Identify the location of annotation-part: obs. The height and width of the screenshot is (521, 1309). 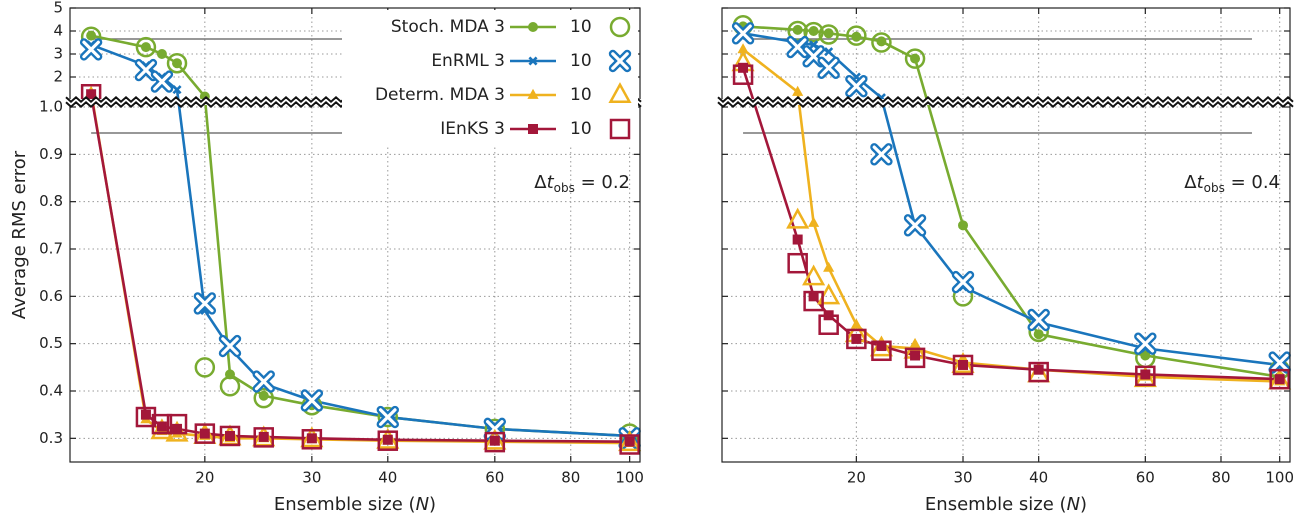
(564, 188).